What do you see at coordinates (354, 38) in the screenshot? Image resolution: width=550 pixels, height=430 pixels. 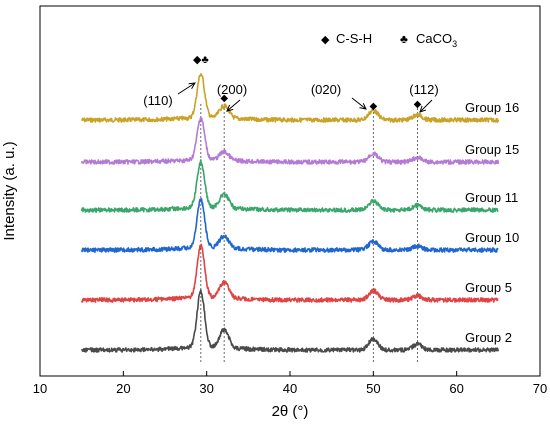 I see `legend-csh-label: C-S-H` at bounding box center [354, 38].